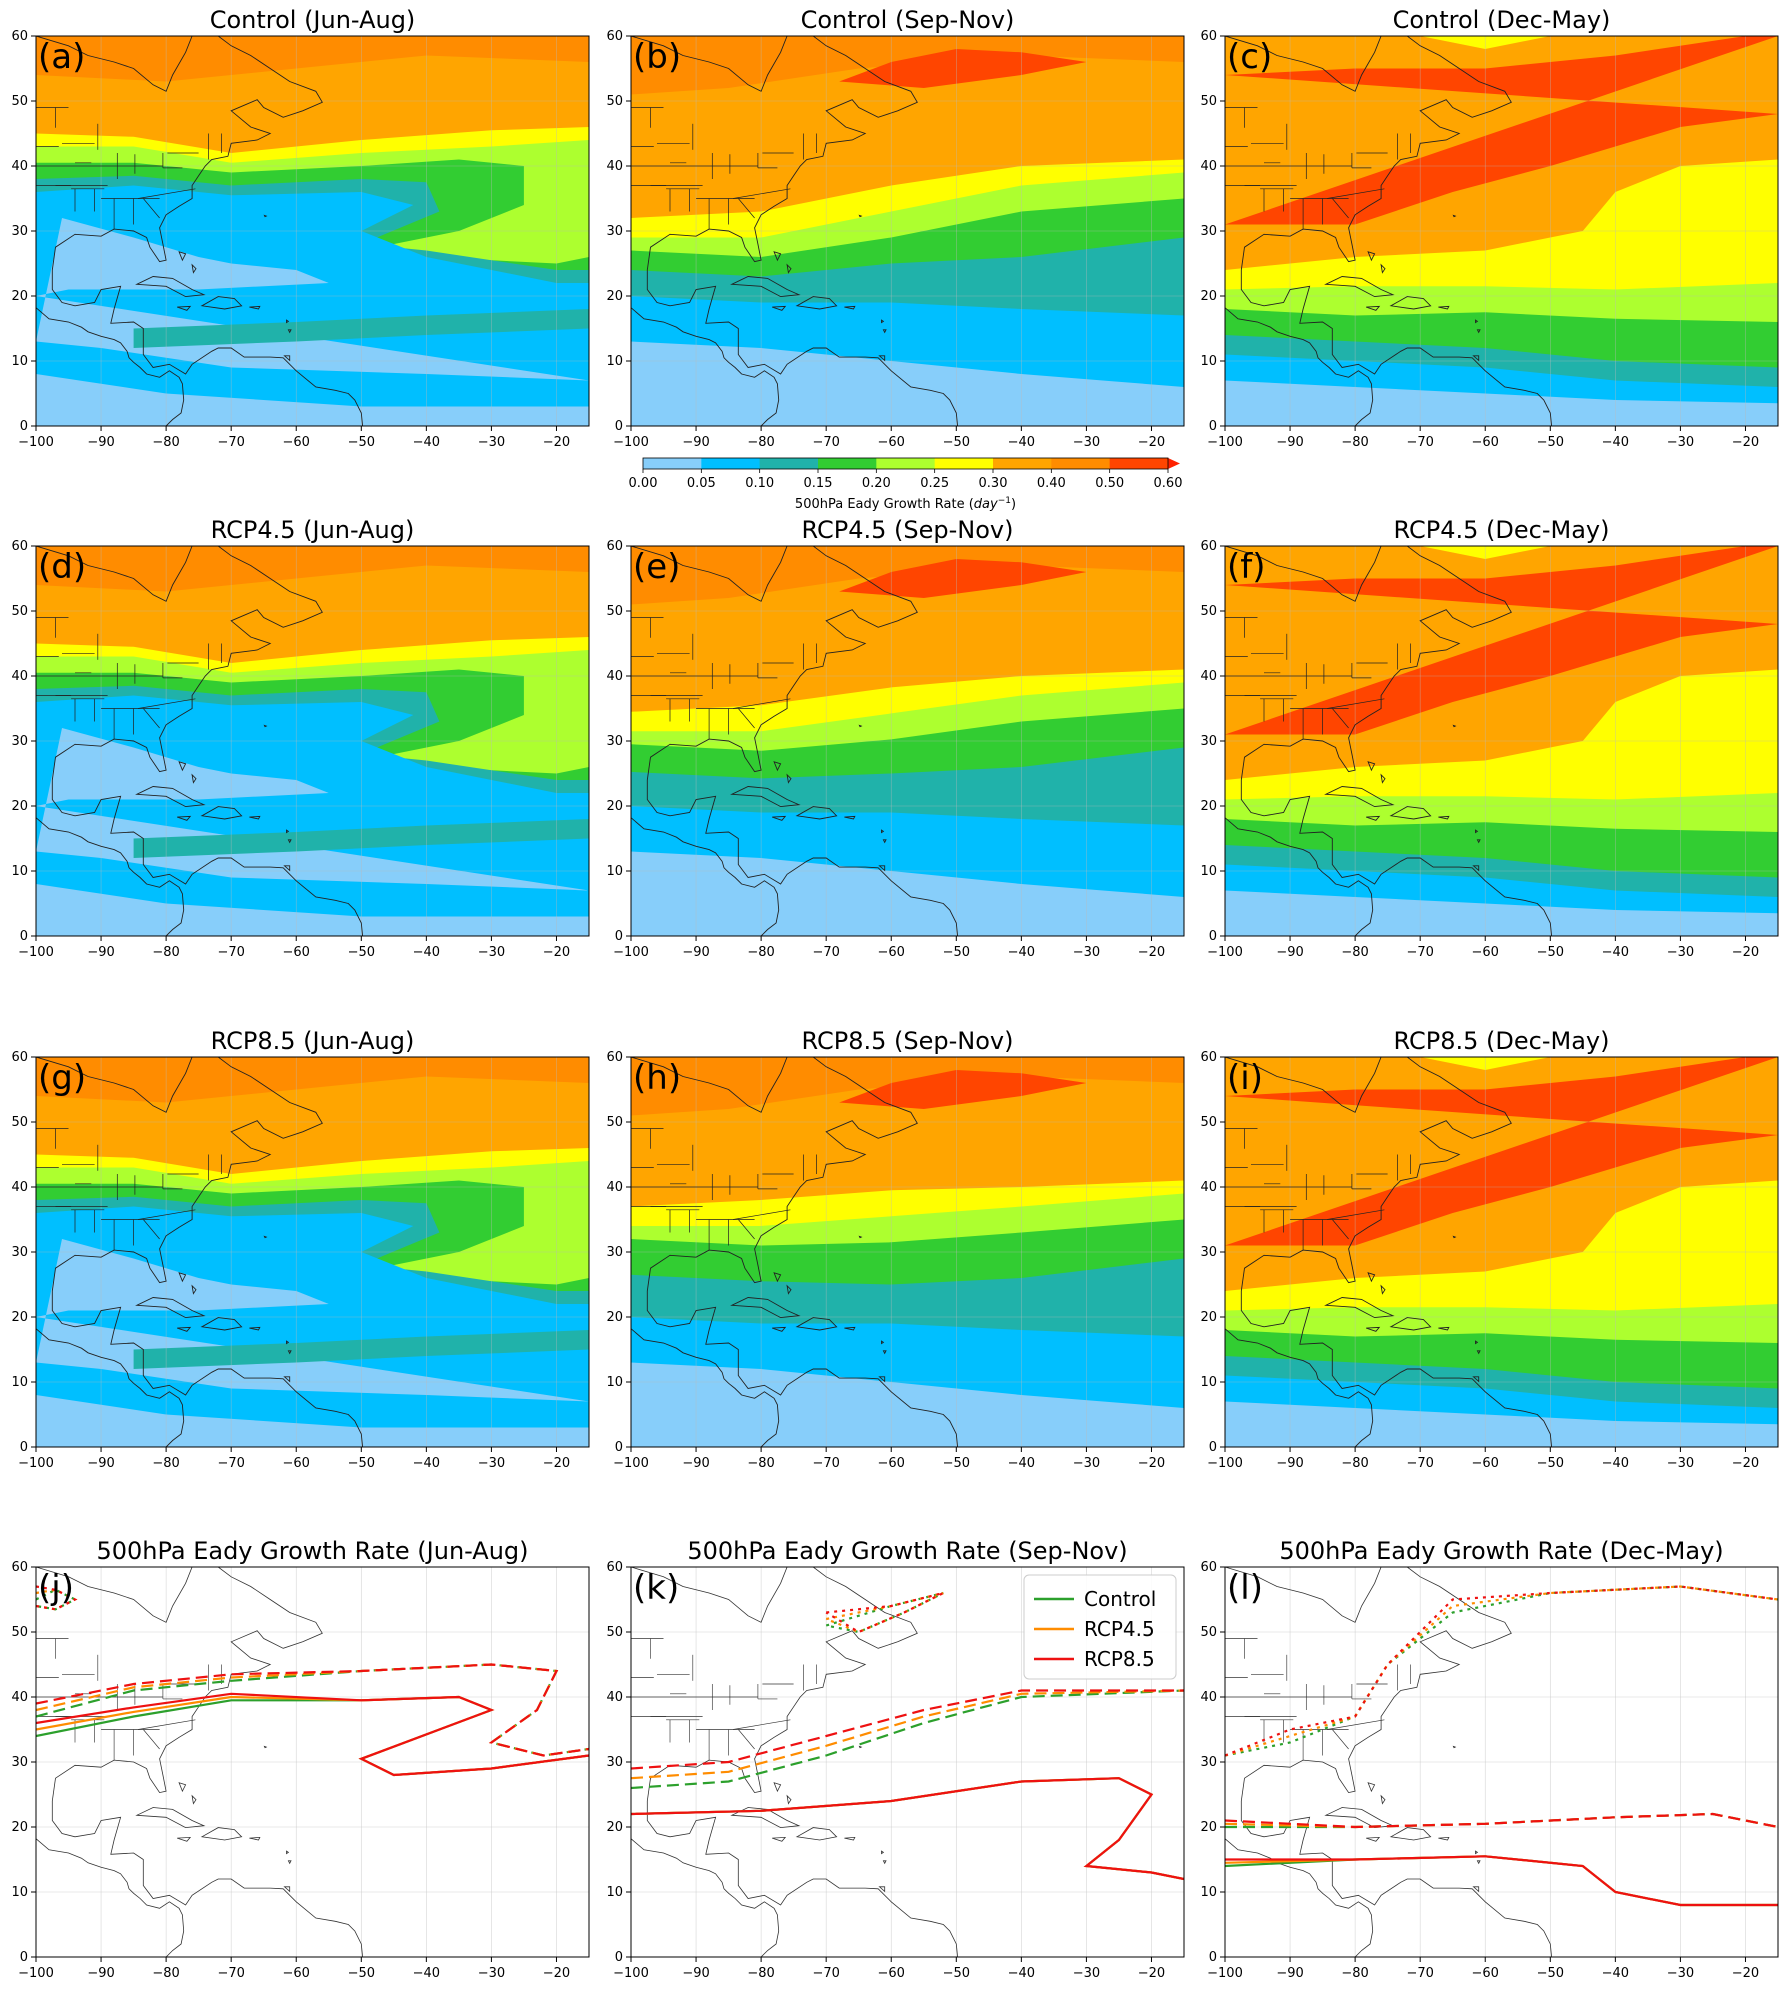 The height and width of the screenshot is (1991, 1789). Describe the element at coordinates (1022, 463) in the screenshot. I see `colorbar-segment` at that location.